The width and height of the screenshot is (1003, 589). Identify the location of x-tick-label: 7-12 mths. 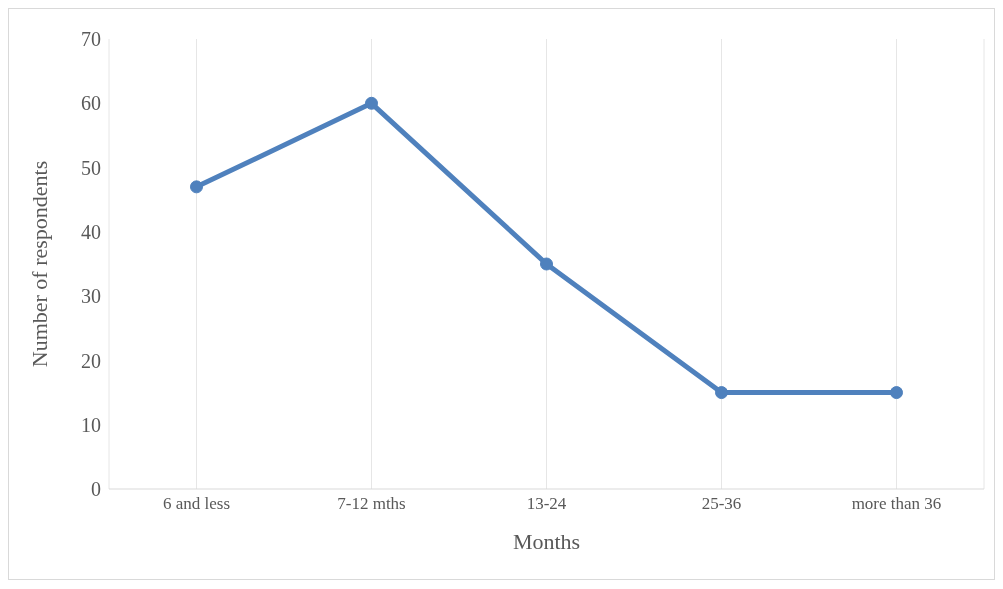
(371, 504).